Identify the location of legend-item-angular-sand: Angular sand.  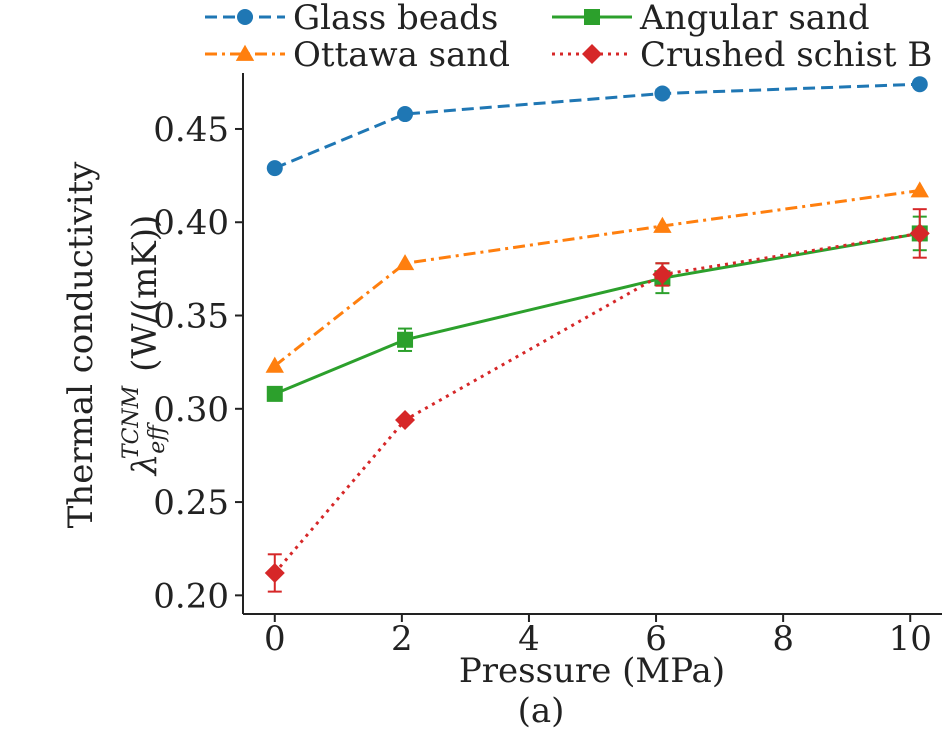
(711, 19).